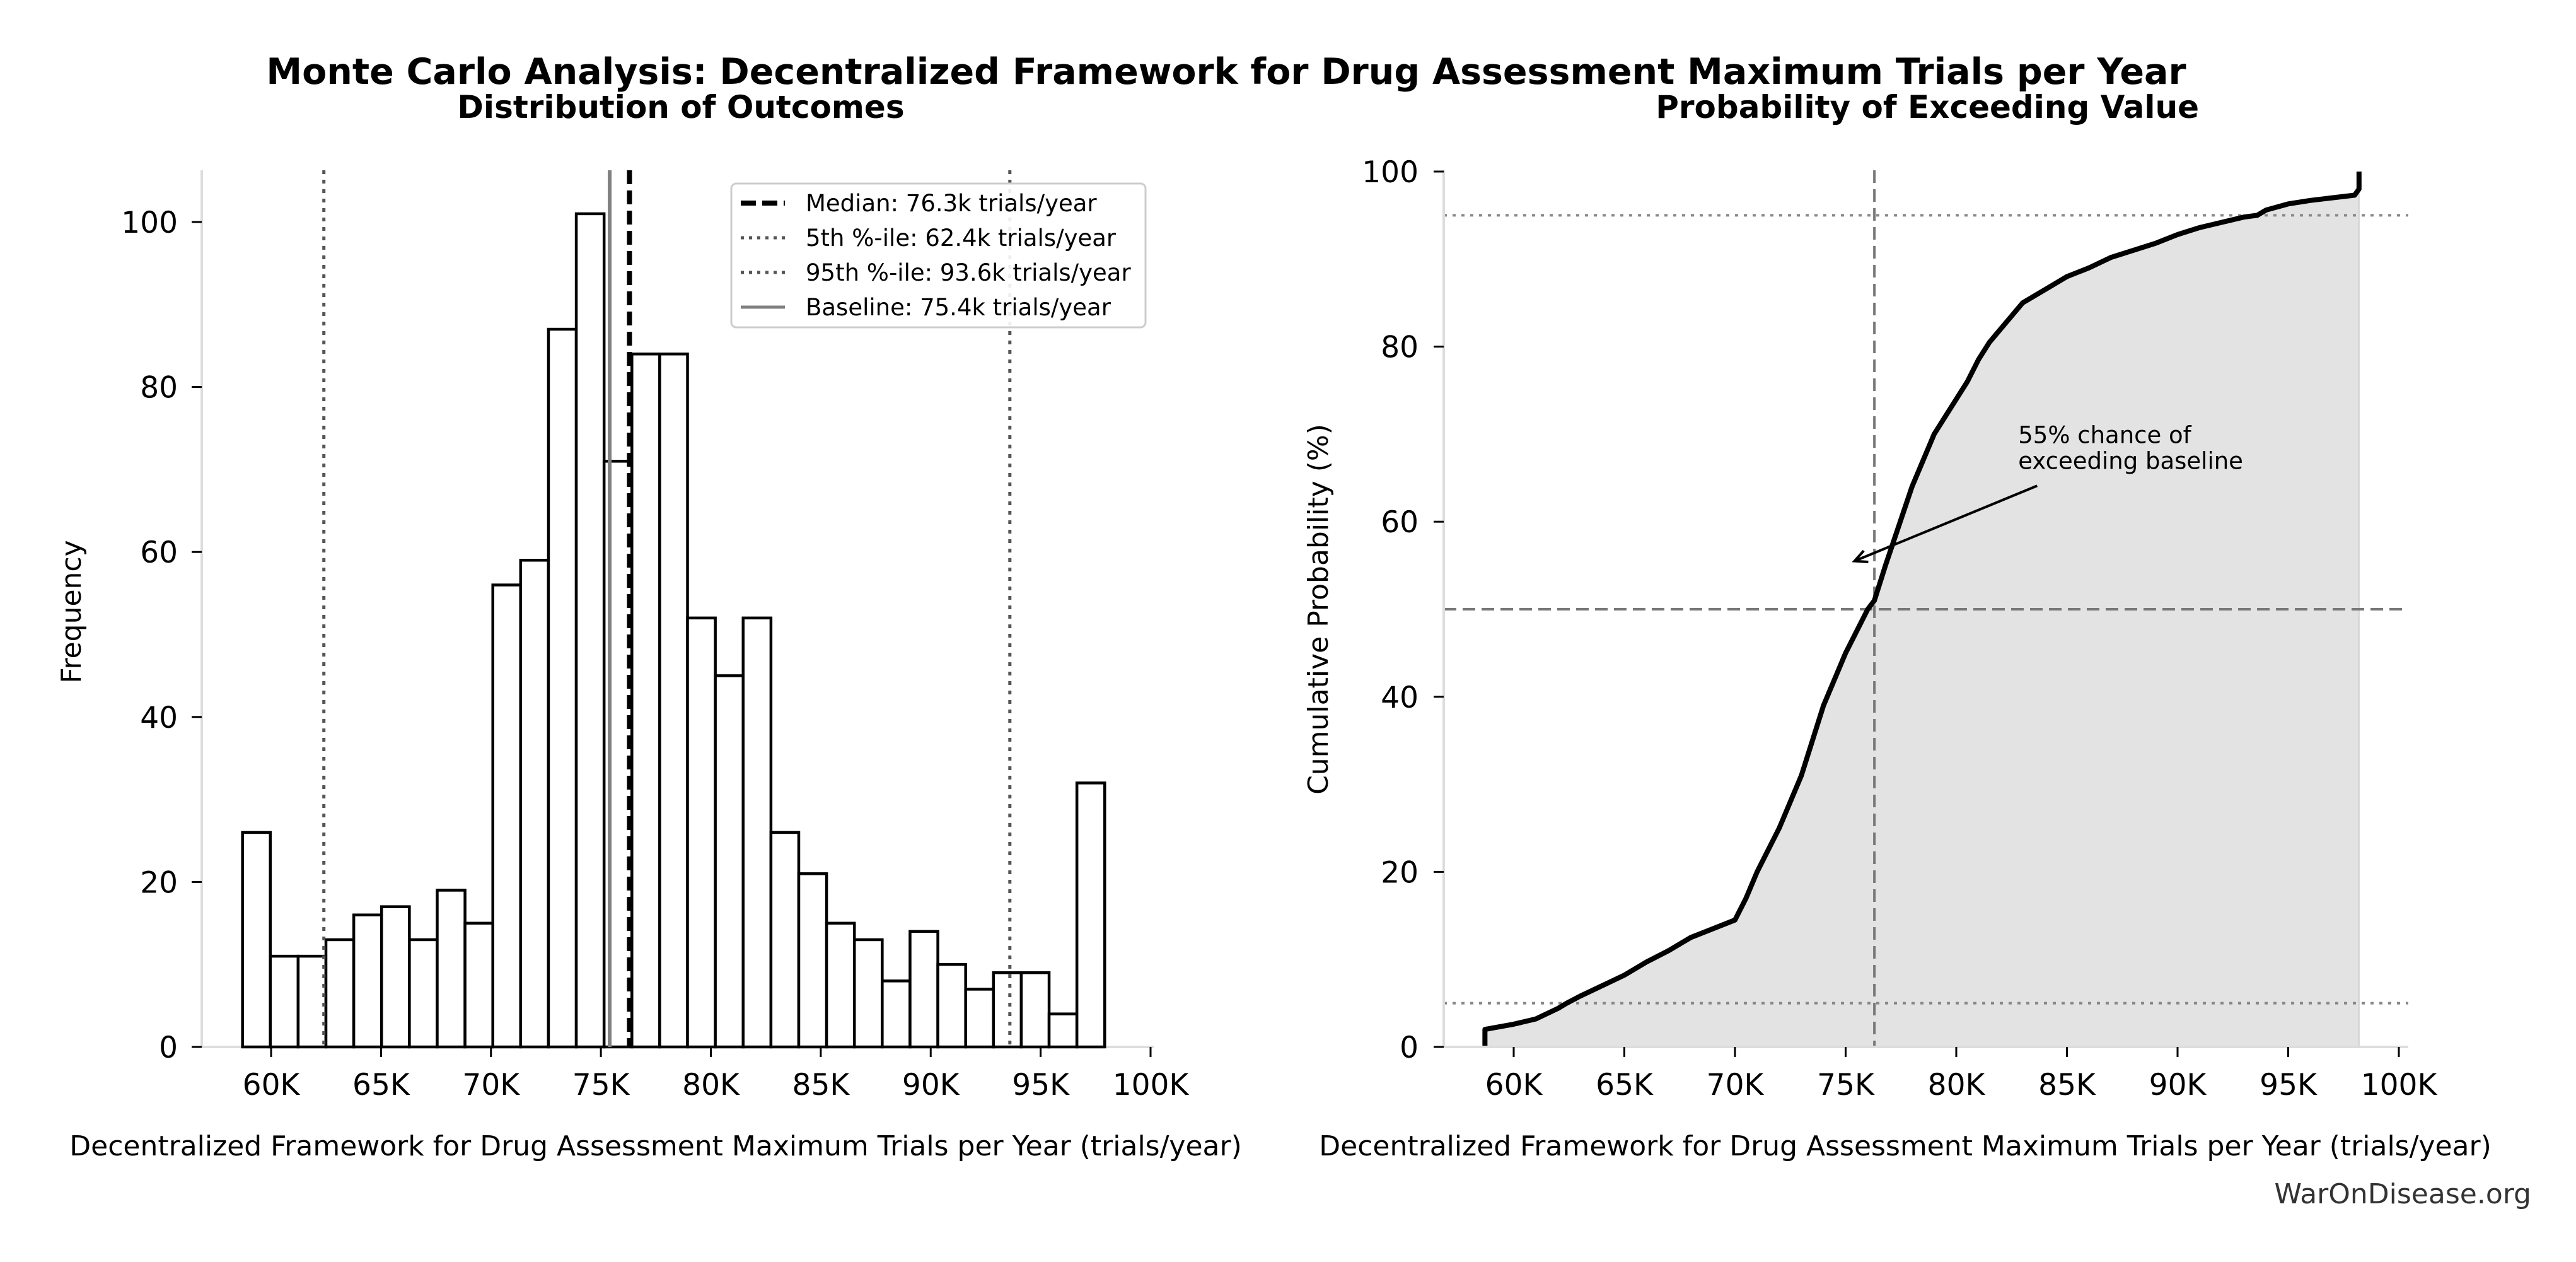 The height and width of the screenshot is (1262, 2576). What do you see at coordinates (1846, 1085) in the screenshot?
I see `cdf-xtick-label: 75K` at bounding box center [1846, 1085].